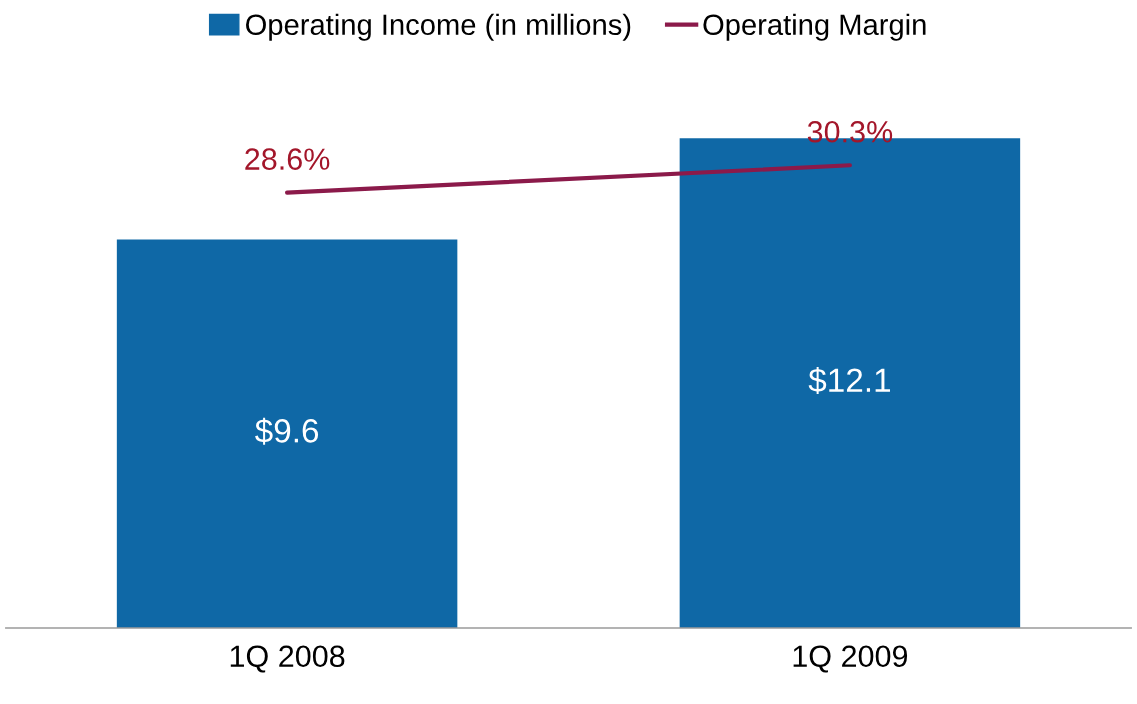 The height and width of the screenshot is (704, 1137). I want to click on legend-label: Operating Income (in millions), so click(438, 27).